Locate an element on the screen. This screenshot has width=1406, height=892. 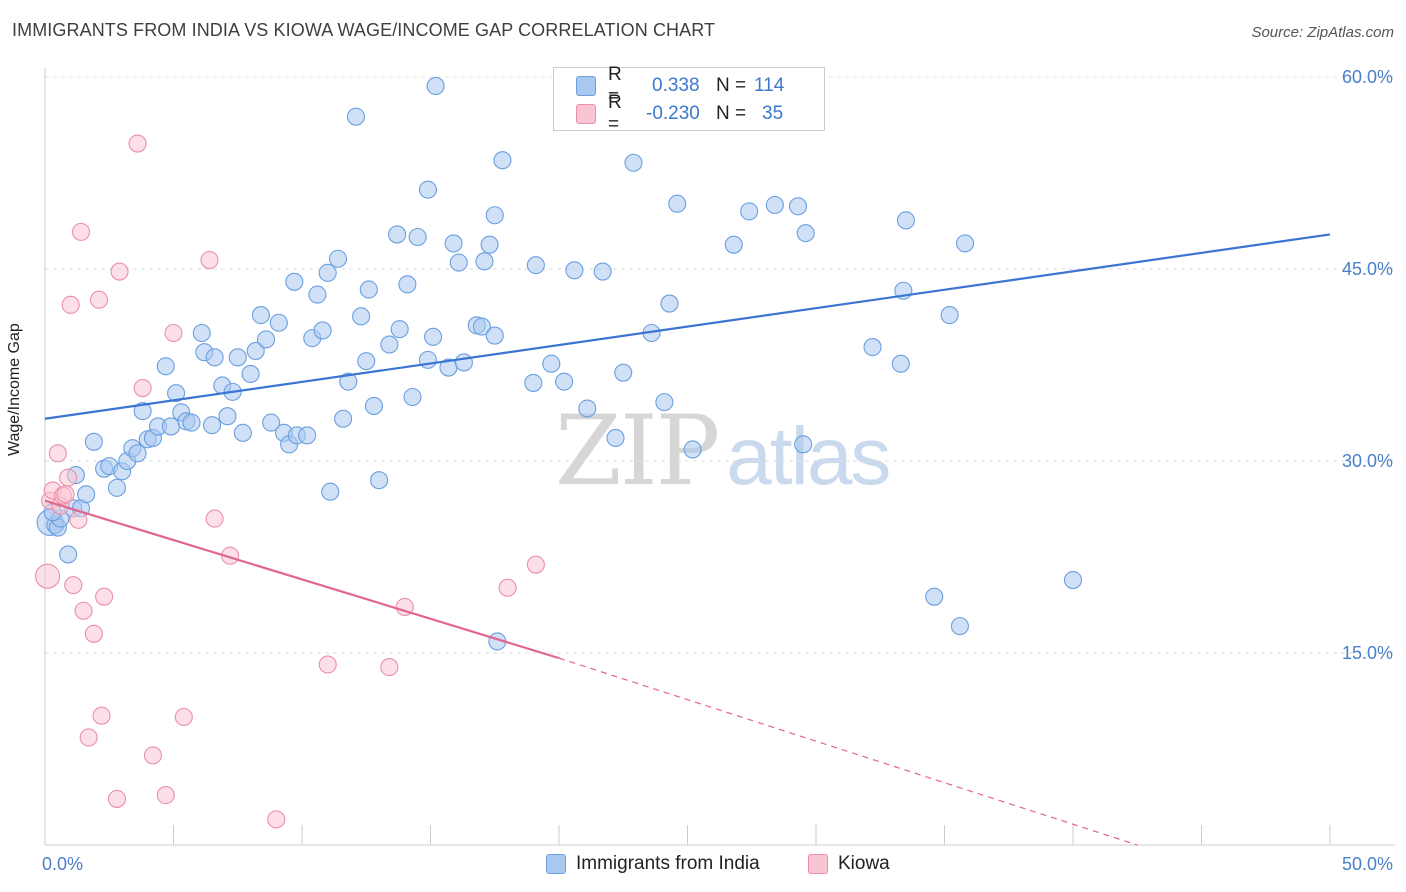
legend-label-india: Immigrants from India is located at coordinates (668, 863).